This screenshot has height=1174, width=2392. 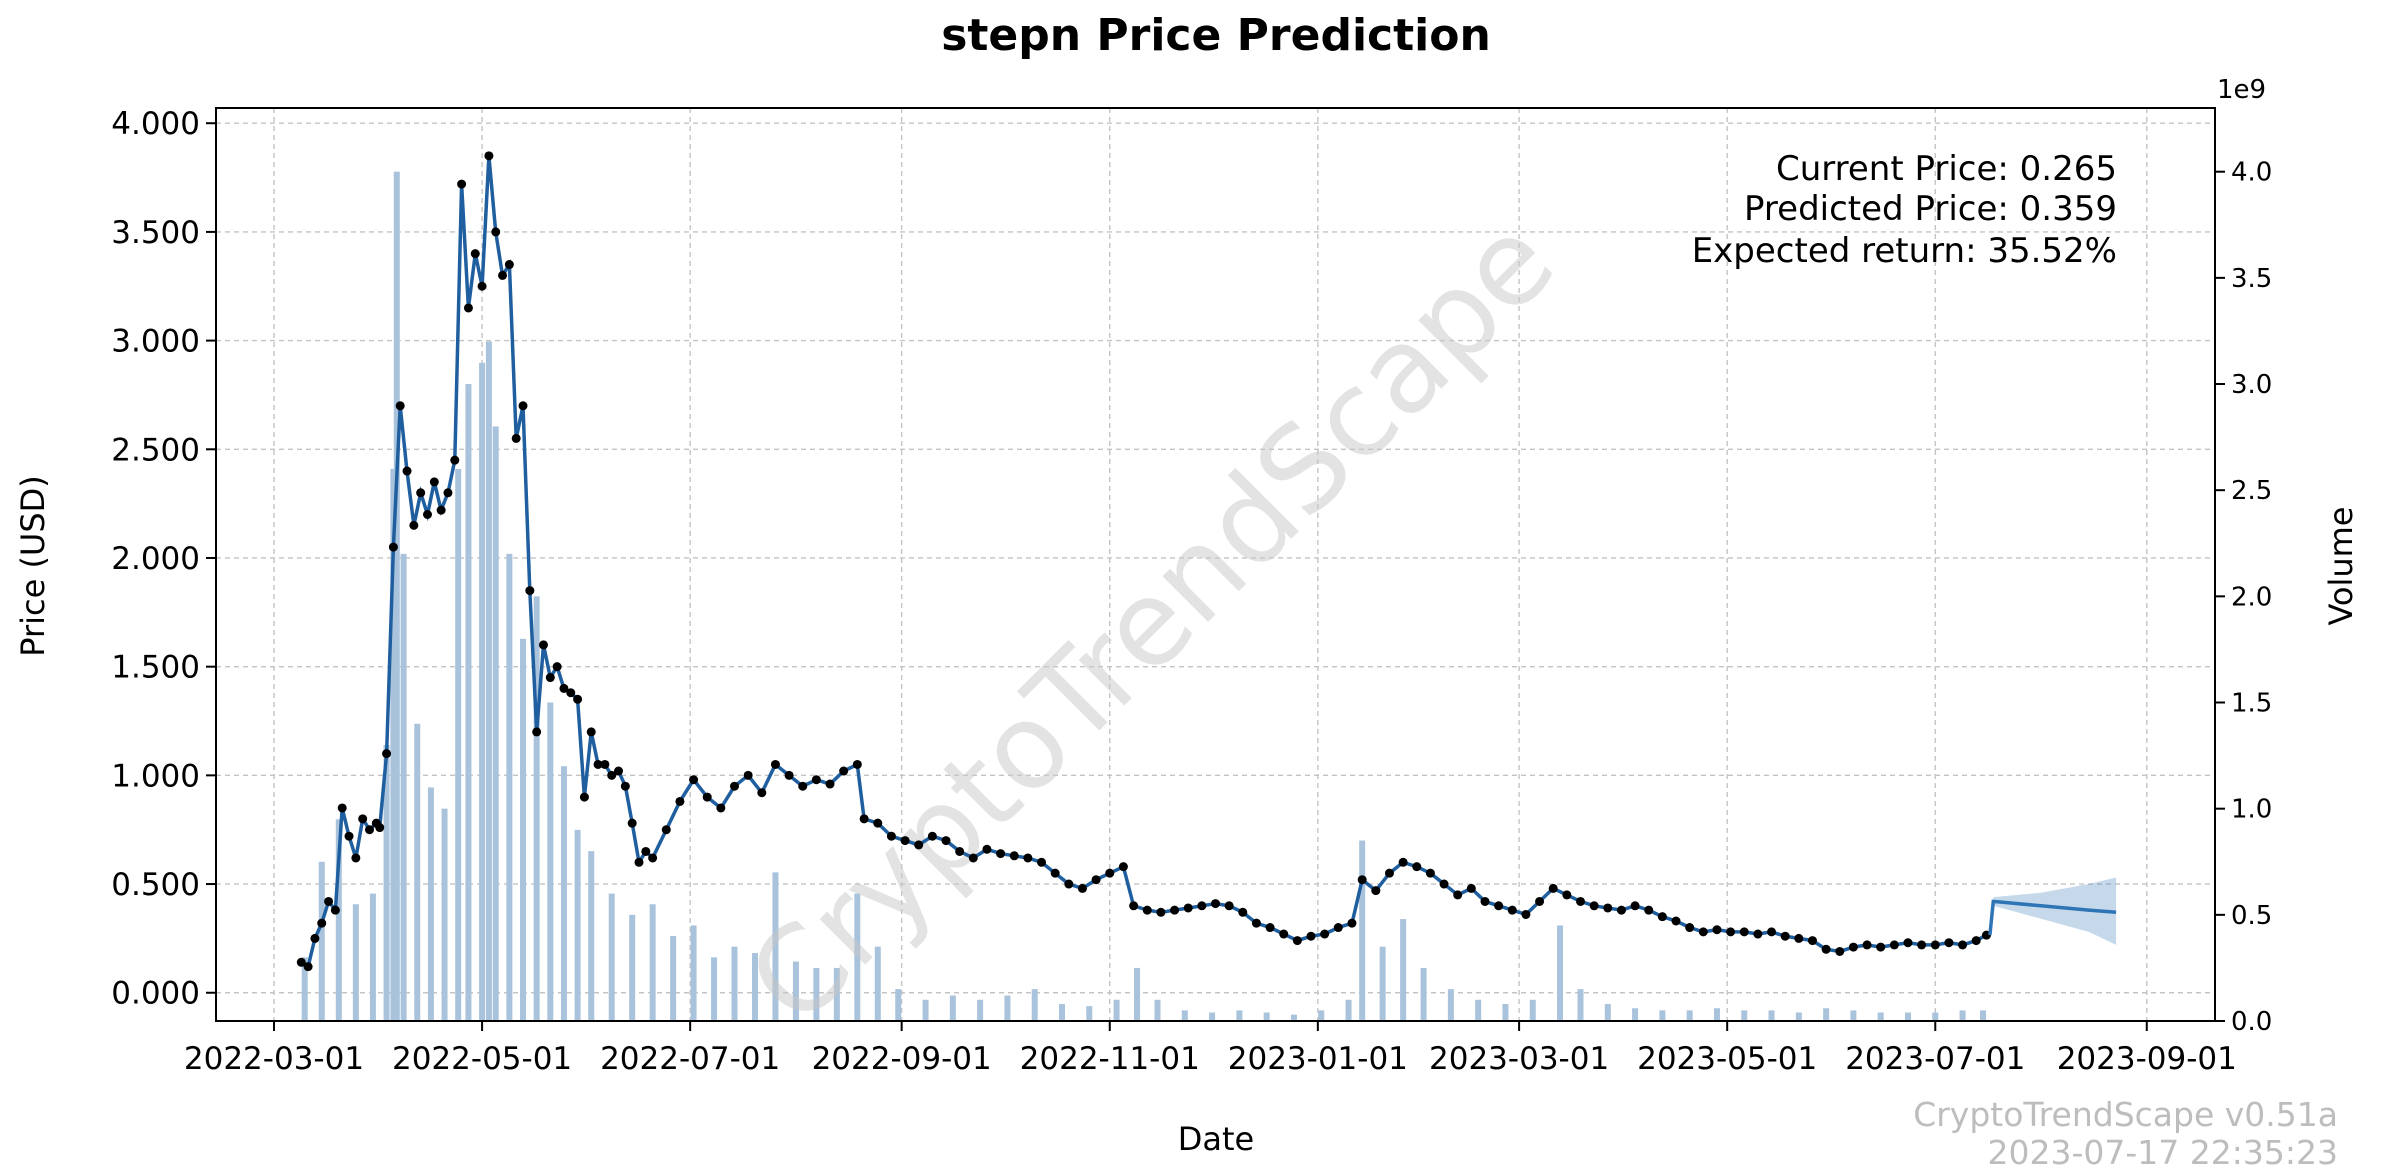 I want to click on chart-title: stepn Price Prediction, so click(x=1216, y=35).